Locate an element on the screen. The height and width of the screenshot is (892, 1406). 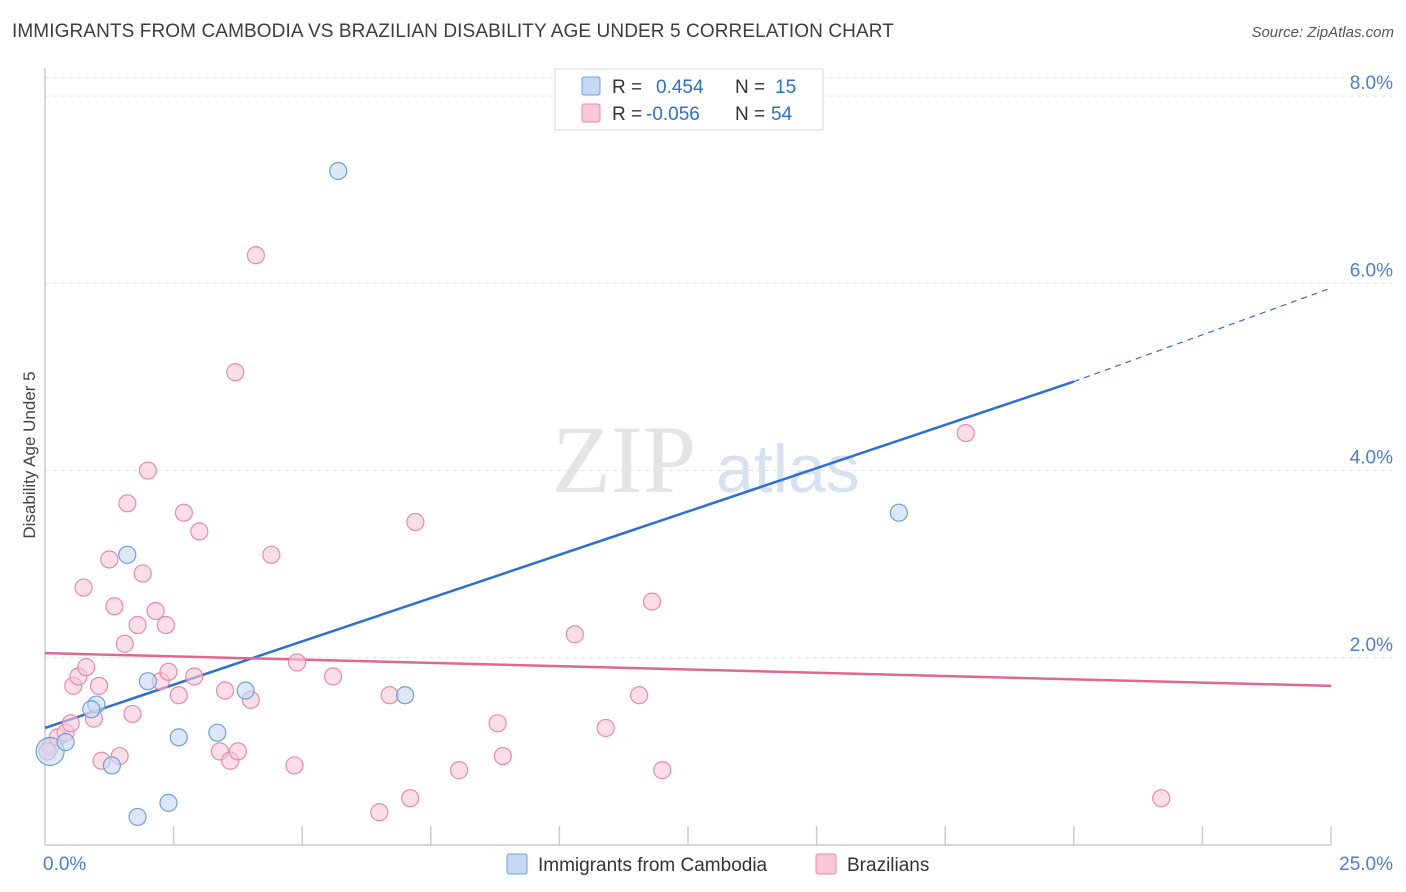
stats-n-value-1: 54 is located at coordinates (782, 114).